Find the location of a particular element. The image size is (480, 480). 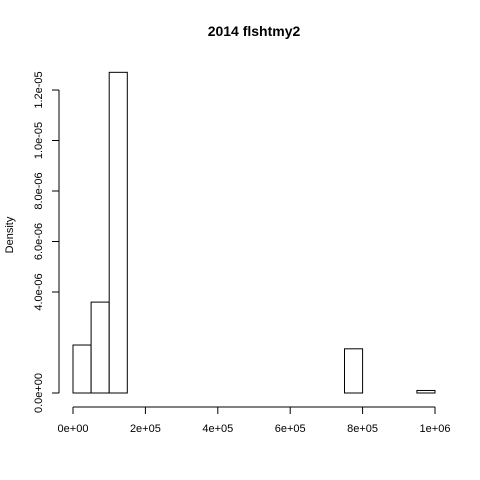

chart-title: 2014 flshtmy2 is located at coordinates (254, 31).